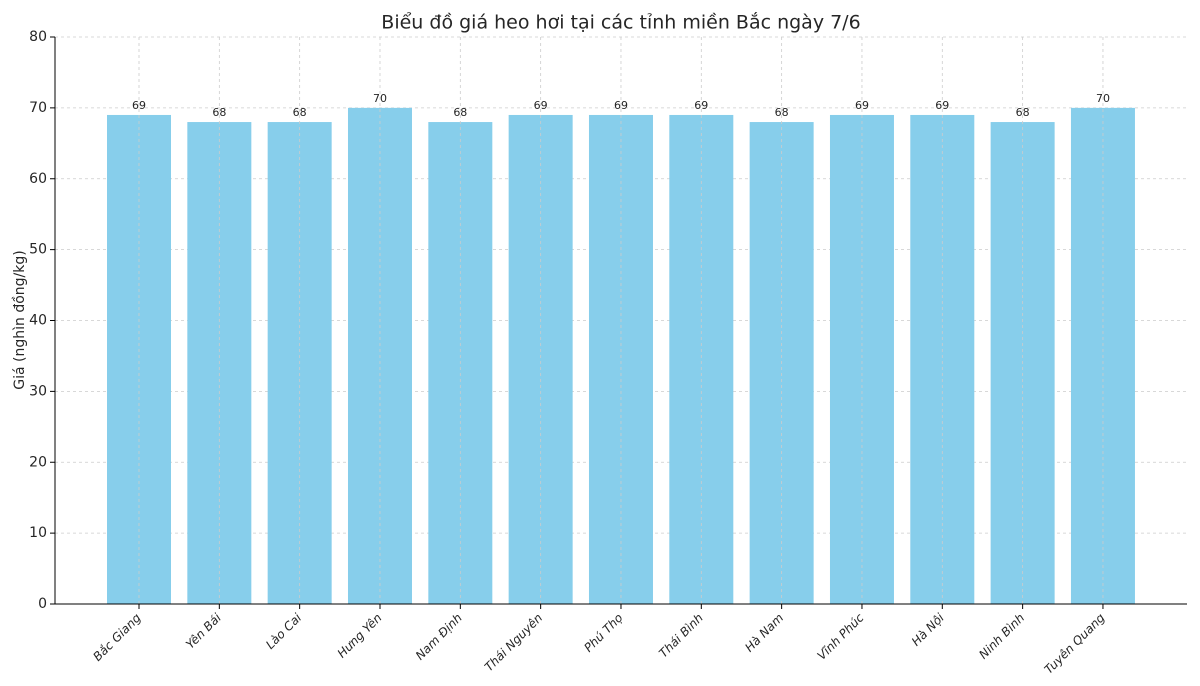 This screenshot has height=686, width=1200. What do you see at coordinates (360, 636) in the screenshot?
I see `x-tick-label: Hưng Yên` at bounding box center [360, 636].